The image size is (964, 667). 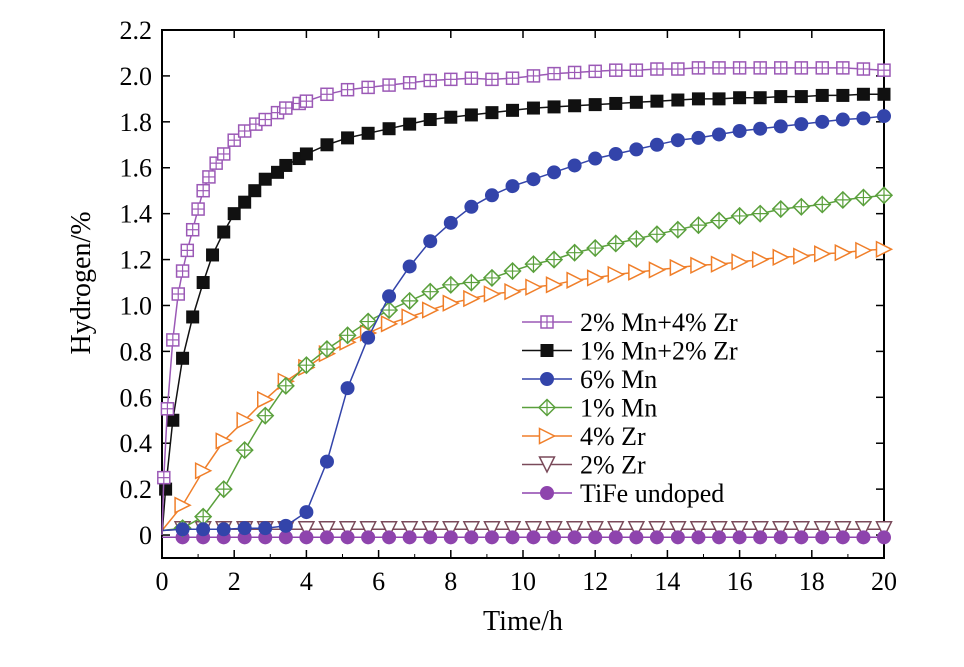 I want to click on y-tick-label: 1.0, so click(x=136, y=305).